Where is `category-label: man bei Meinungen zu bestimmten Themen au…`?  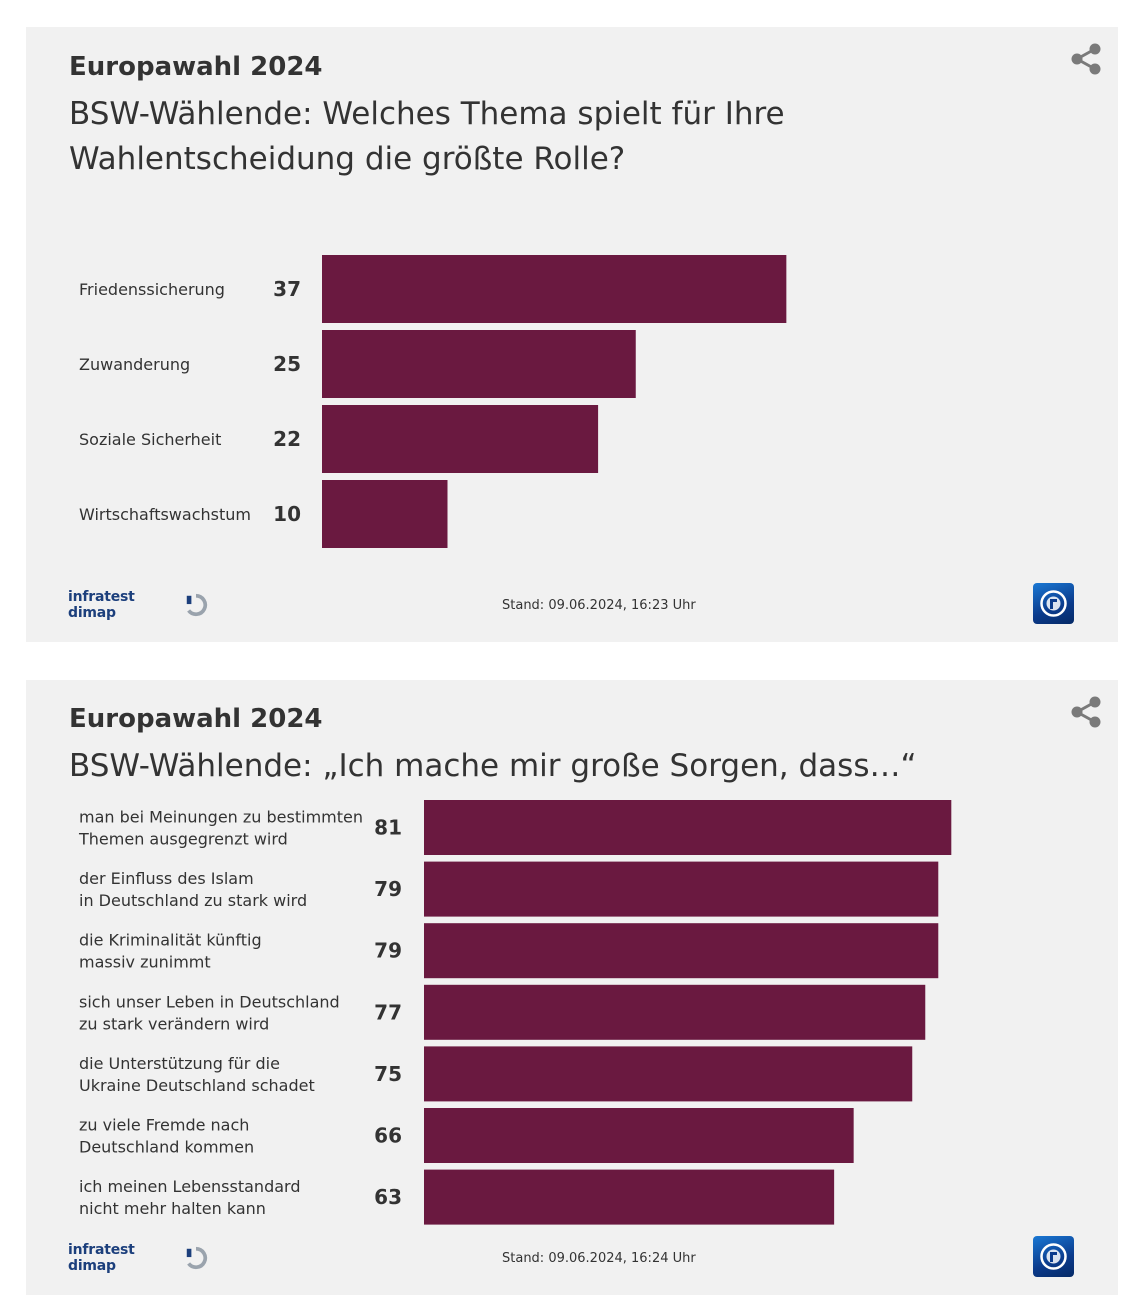
category-label: man bei Meinungen zu bestimmten Themen au… is located at coordinates (220, 828).